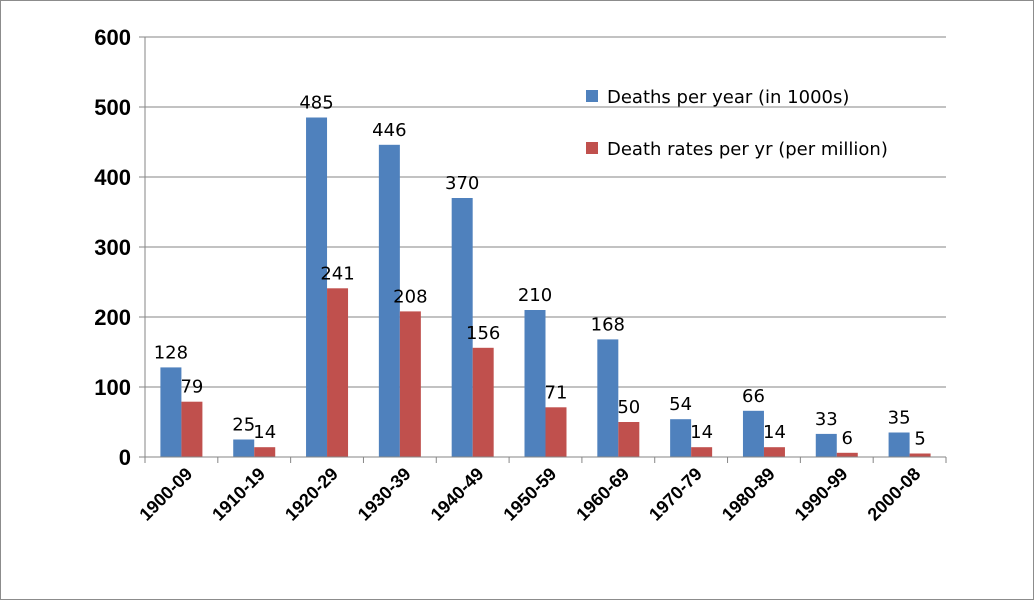 The width and height of the screenshot is (1034, 600). I want to click on data-label: 241, so click(337, 273).